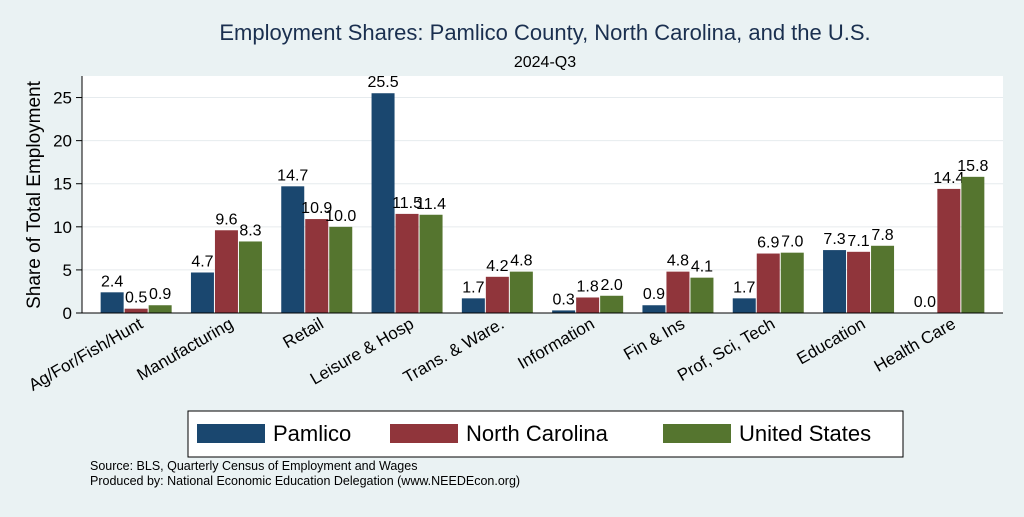 Image resolution: width=1024 pixels, height=517 pixels. What do you see at coordinates (497, 266) in the screenshot?
I see `data-label: 4.2` at bounding box center [497, 266].